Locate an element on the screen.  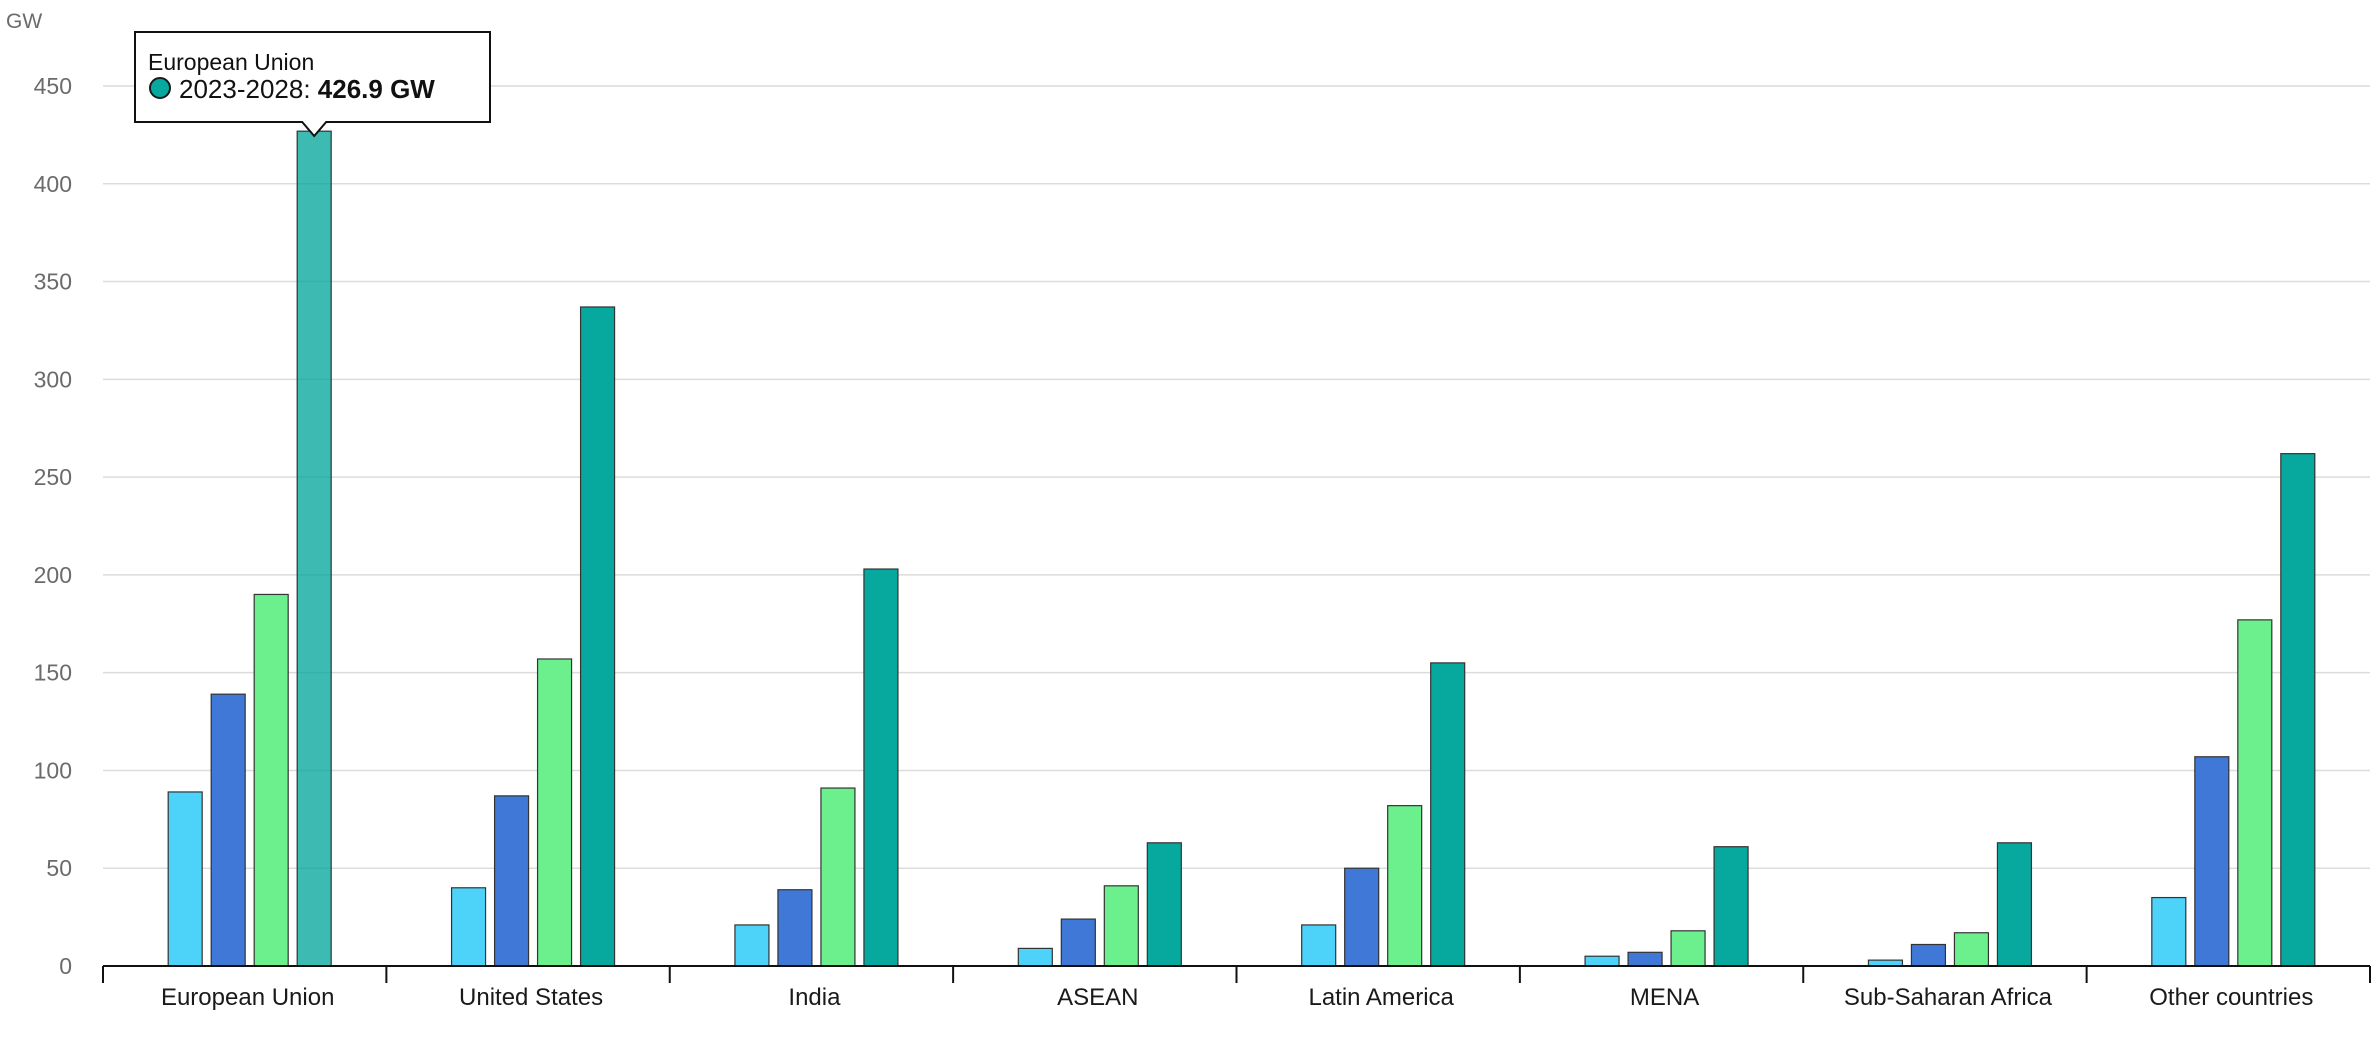
y-tick-label: 150 is located at coordinates (53, 673).